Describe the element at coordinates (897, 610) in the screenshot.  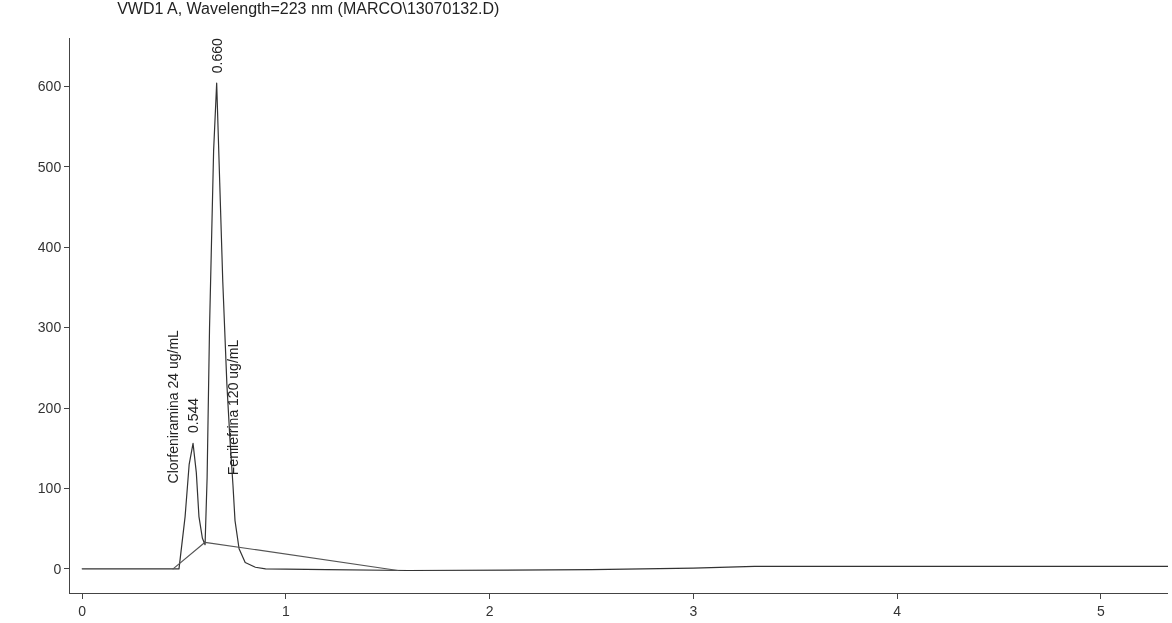
I see `x-tick-label: 4` at that location.